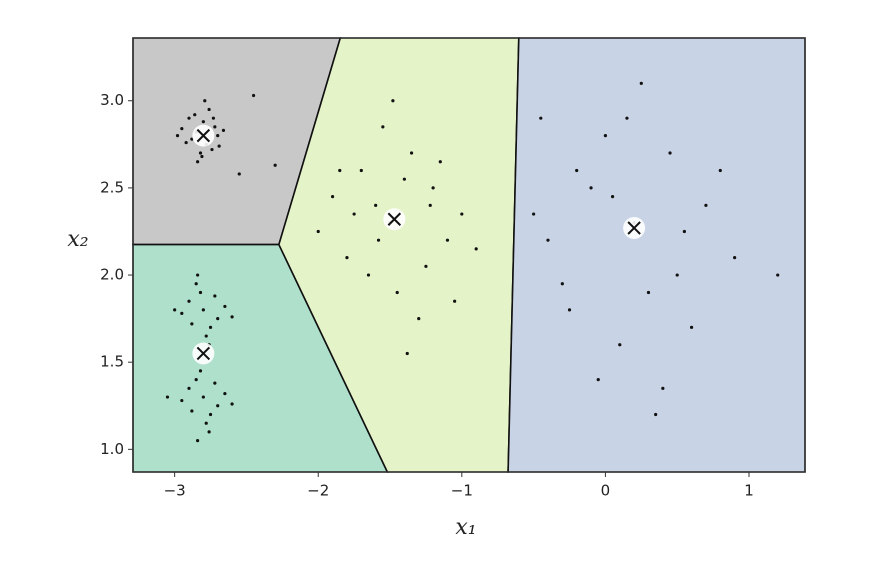 This screenshot has width=874, height=574. I want to click on x-tick-label: −2, so click(318, 491).